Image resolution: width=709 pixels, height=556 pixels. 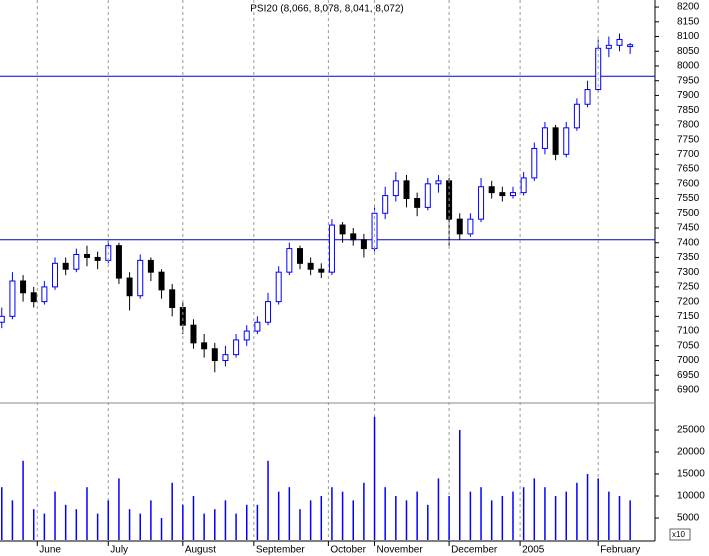 I want to click on y-tick-label: 15000, so click(x=691, y=474).